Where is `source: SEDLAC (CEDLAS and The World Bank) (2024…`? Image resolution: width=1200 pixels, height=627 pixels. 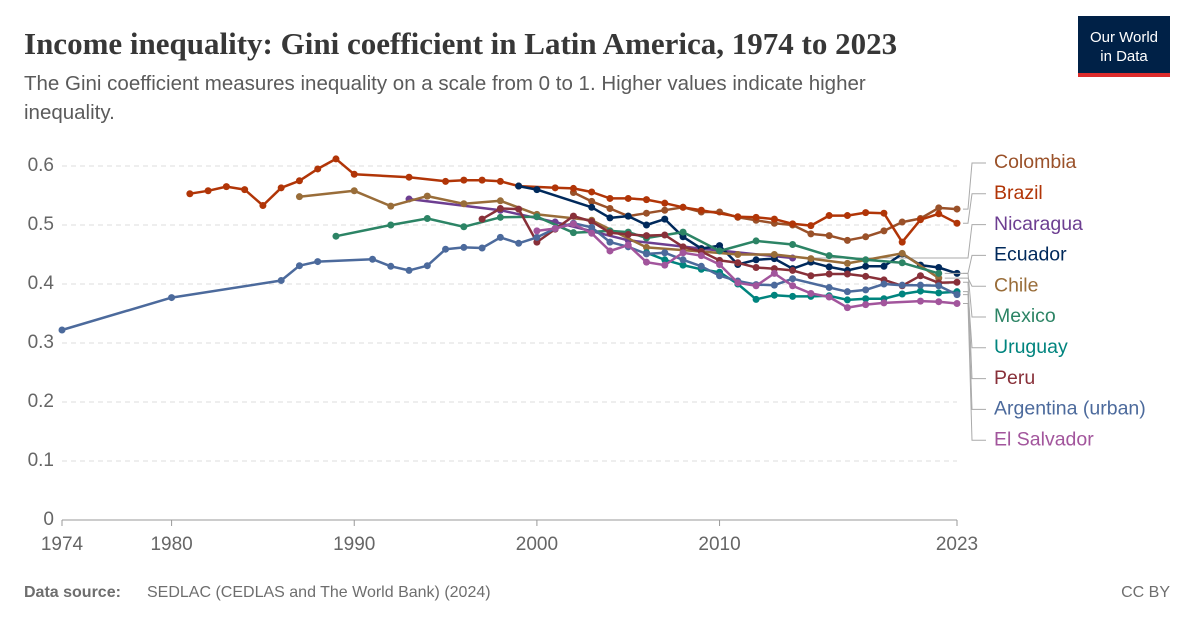 source: SEDLAC (CEDLAS and The World Bank) (2024… is located at coordinates (319, 592).